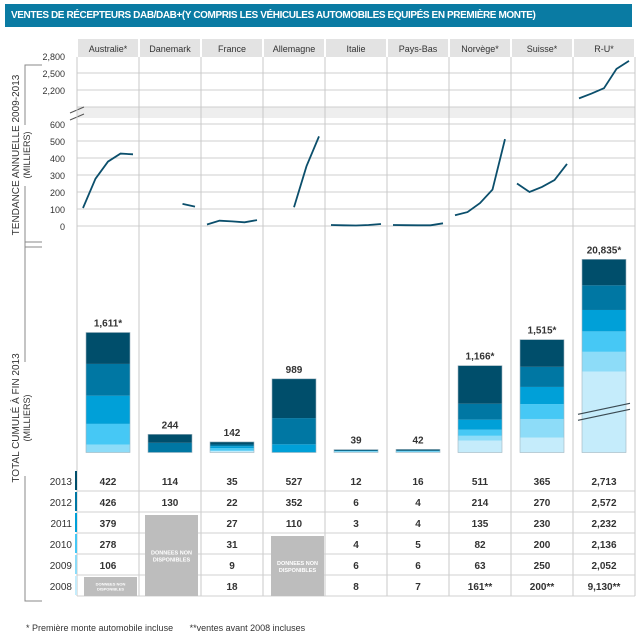  What do you see at coordinates (57, 125) in the screenshot?
I see `y-tick-label: 600` at bounding box center [57, 125].